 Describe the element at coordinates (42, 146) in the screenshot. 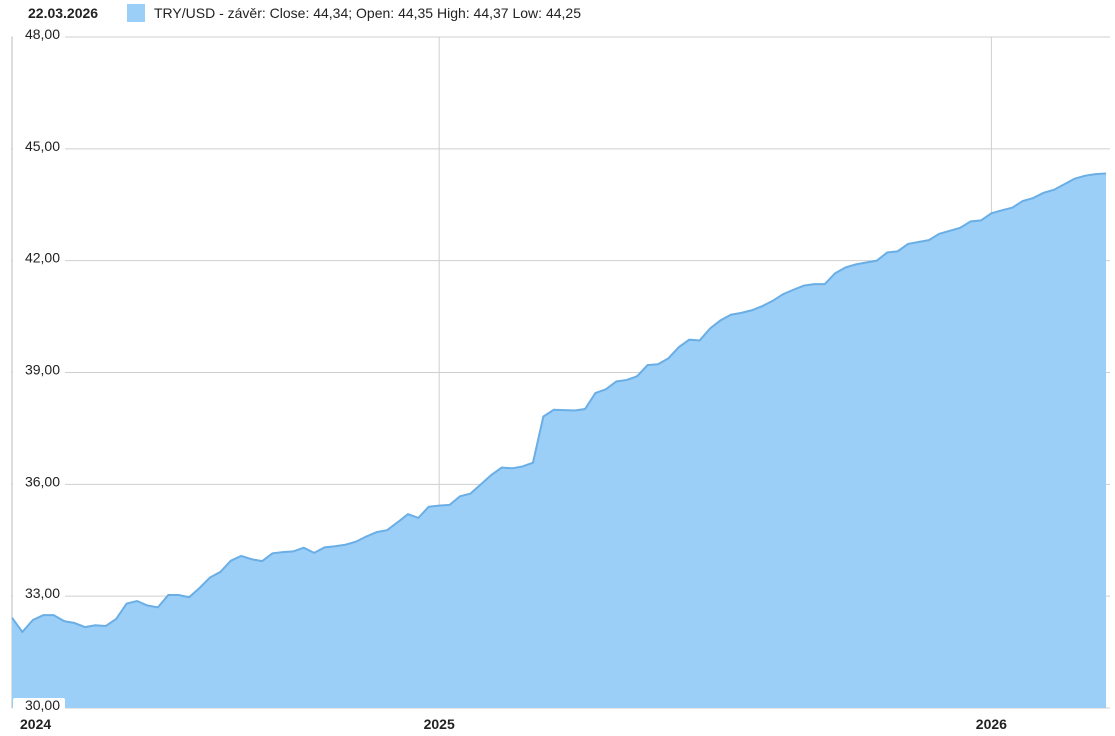

I see `y-tick-label: 45,00` at that location.